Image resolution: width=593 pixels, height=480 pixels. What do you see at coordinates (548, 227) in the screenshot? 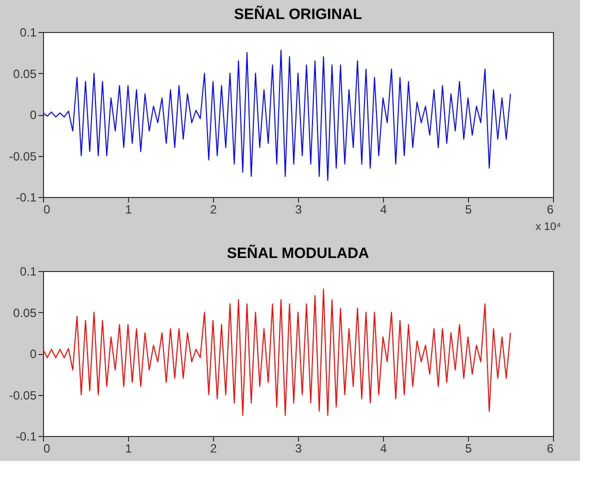
I see `text: x 10⁴` at bounding box center [548, 227].